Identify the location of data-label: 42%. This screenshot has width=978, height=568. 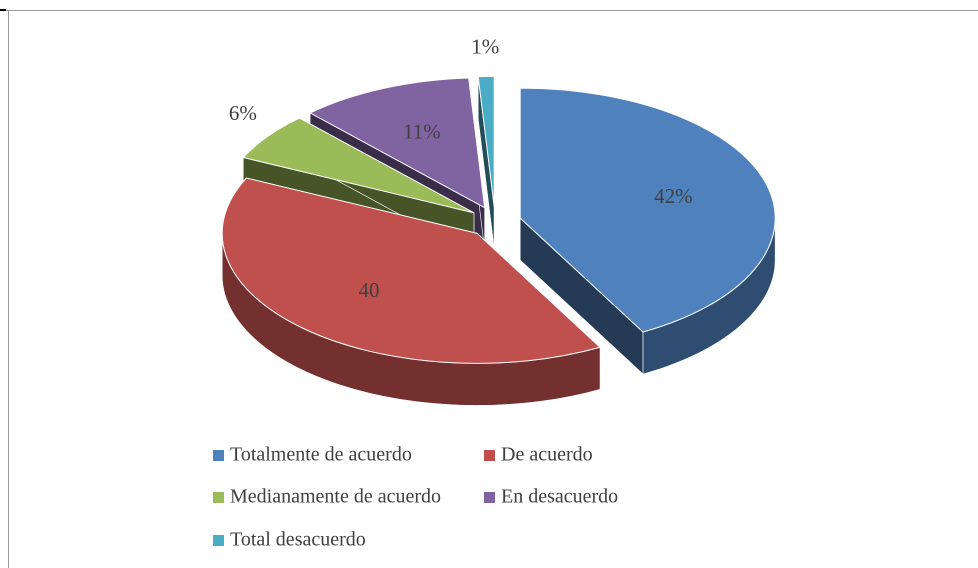
(673, 196).